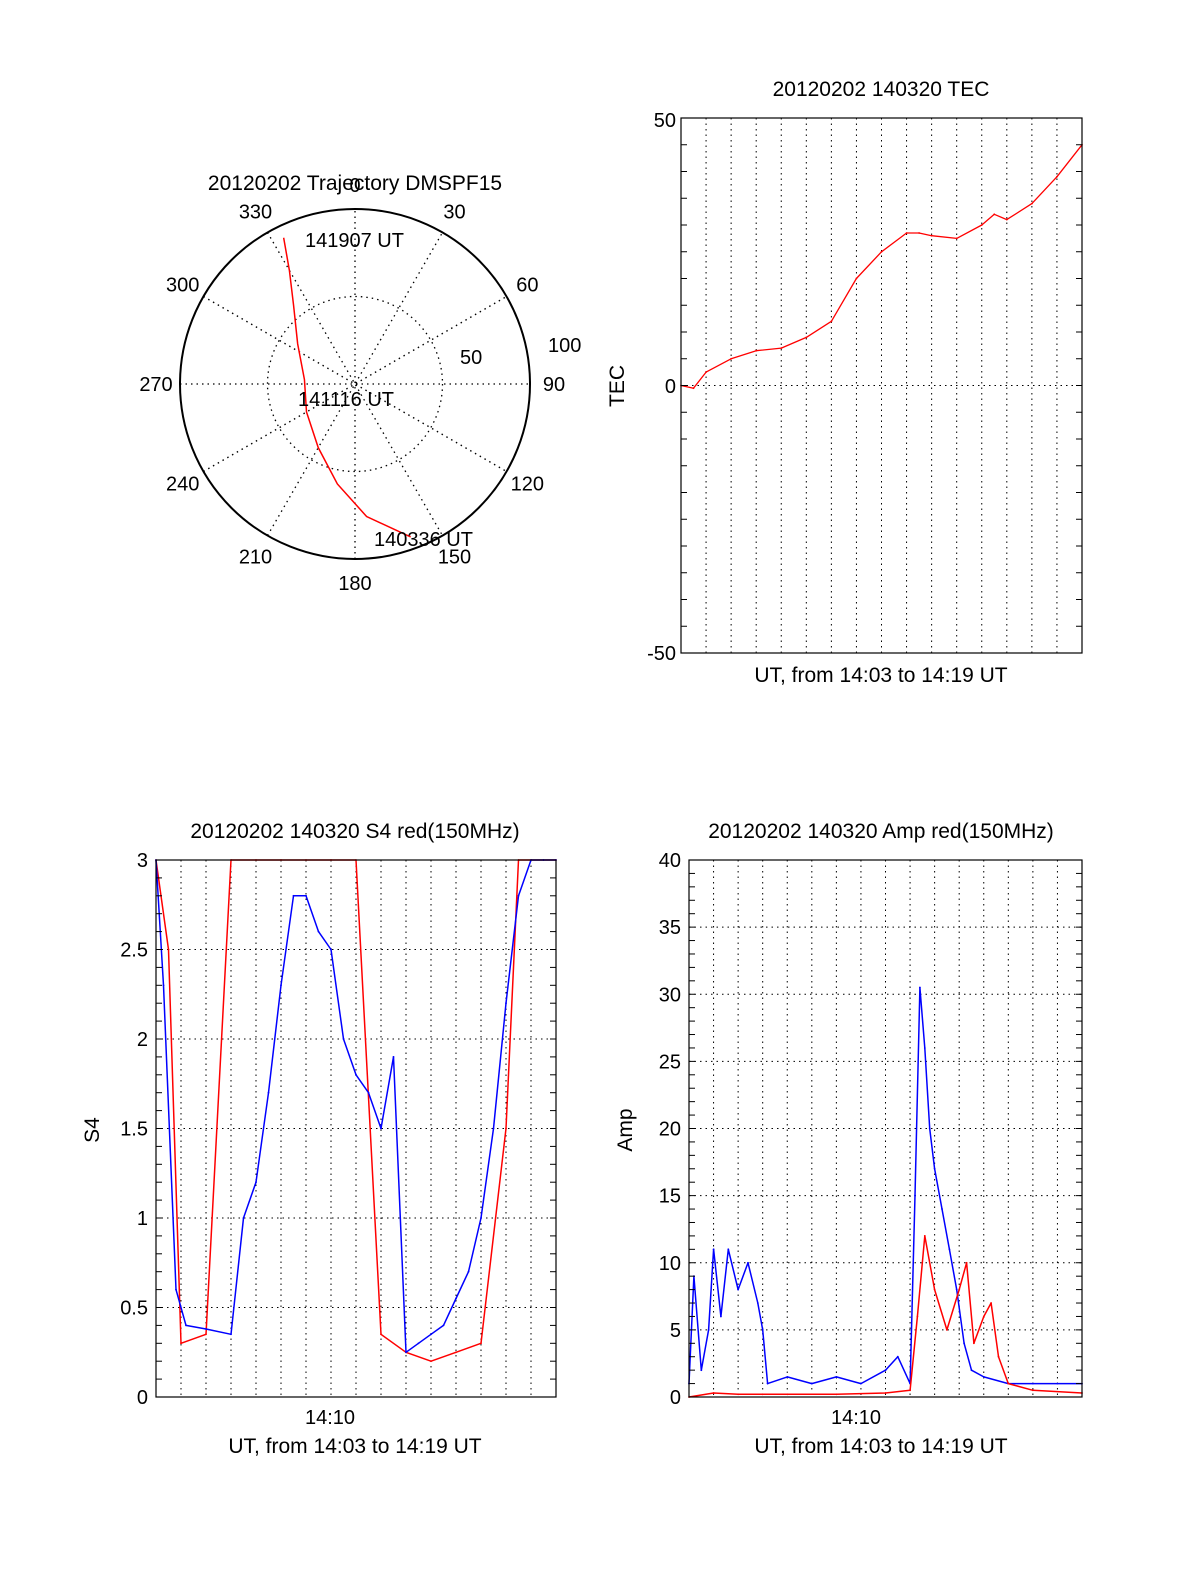  What do you see at coordinates (675, 1331) in the screenshot?
I see `amp-ytick-label-1: 5` at bounding box center [675, 1331].